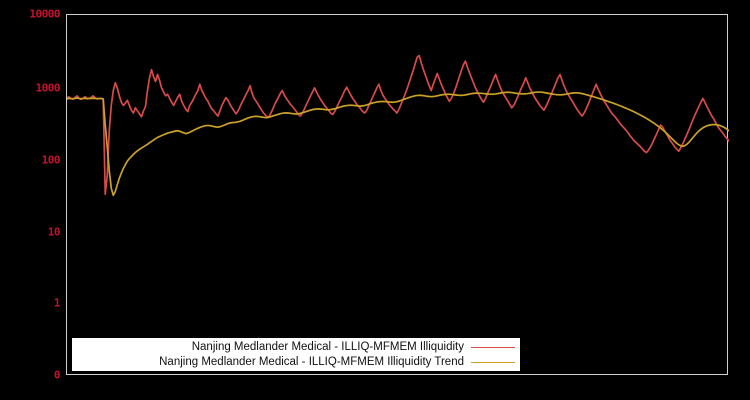 This screenshot has width=750, height=400. I want to click on y-tick-label-0: 0, so click(57, 375).